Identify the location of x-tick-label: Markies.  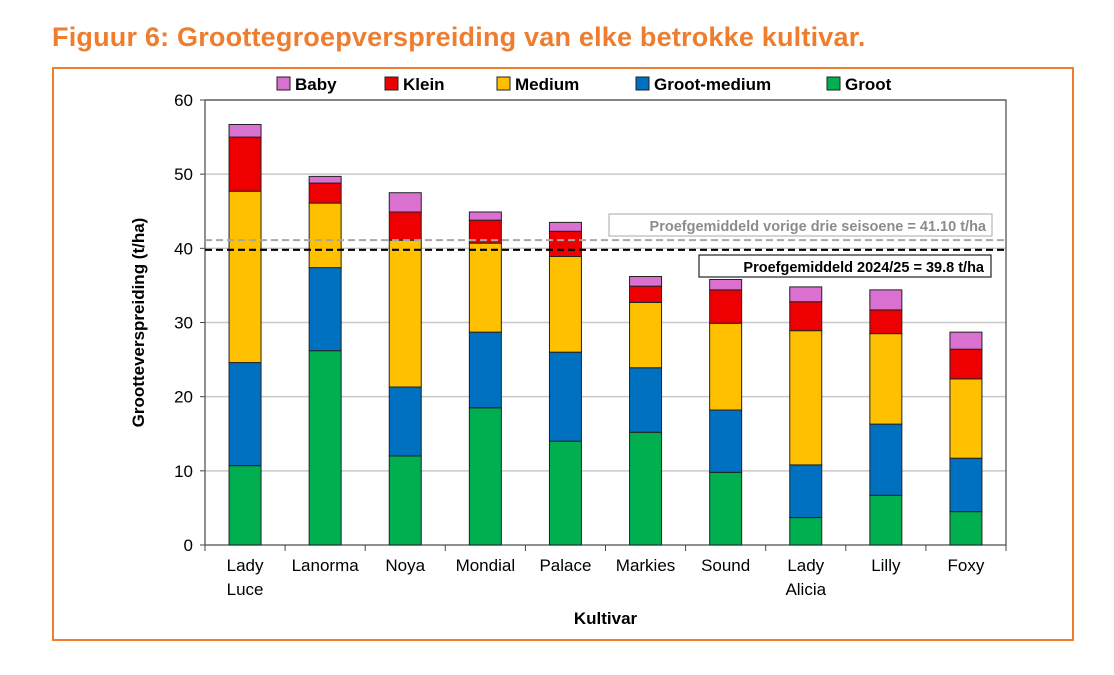
(646, 565).